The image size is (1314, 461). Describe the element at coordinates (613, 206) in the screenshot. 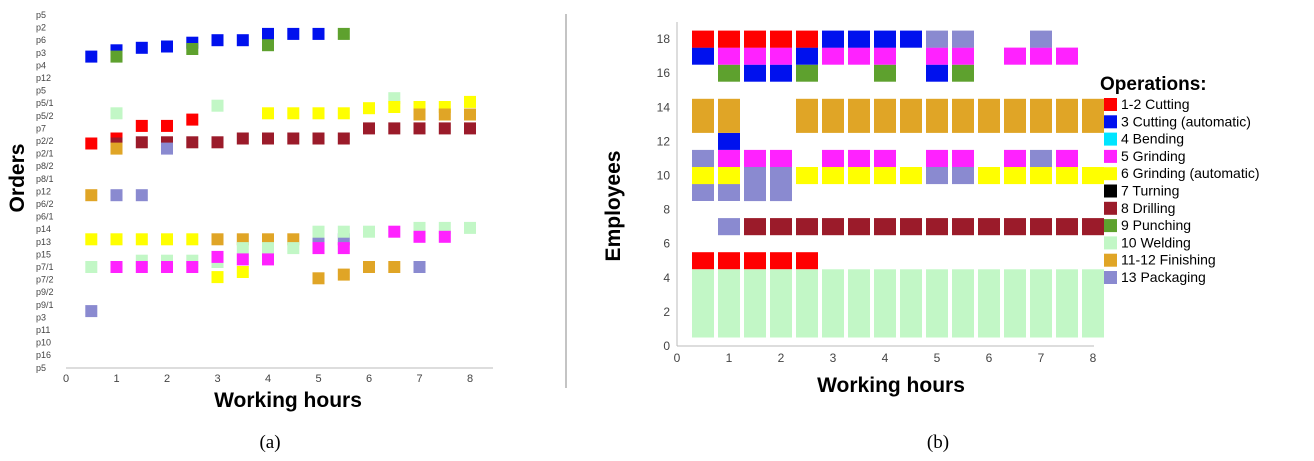

I see `panel-b-y-axis-title: Employees` at that location.